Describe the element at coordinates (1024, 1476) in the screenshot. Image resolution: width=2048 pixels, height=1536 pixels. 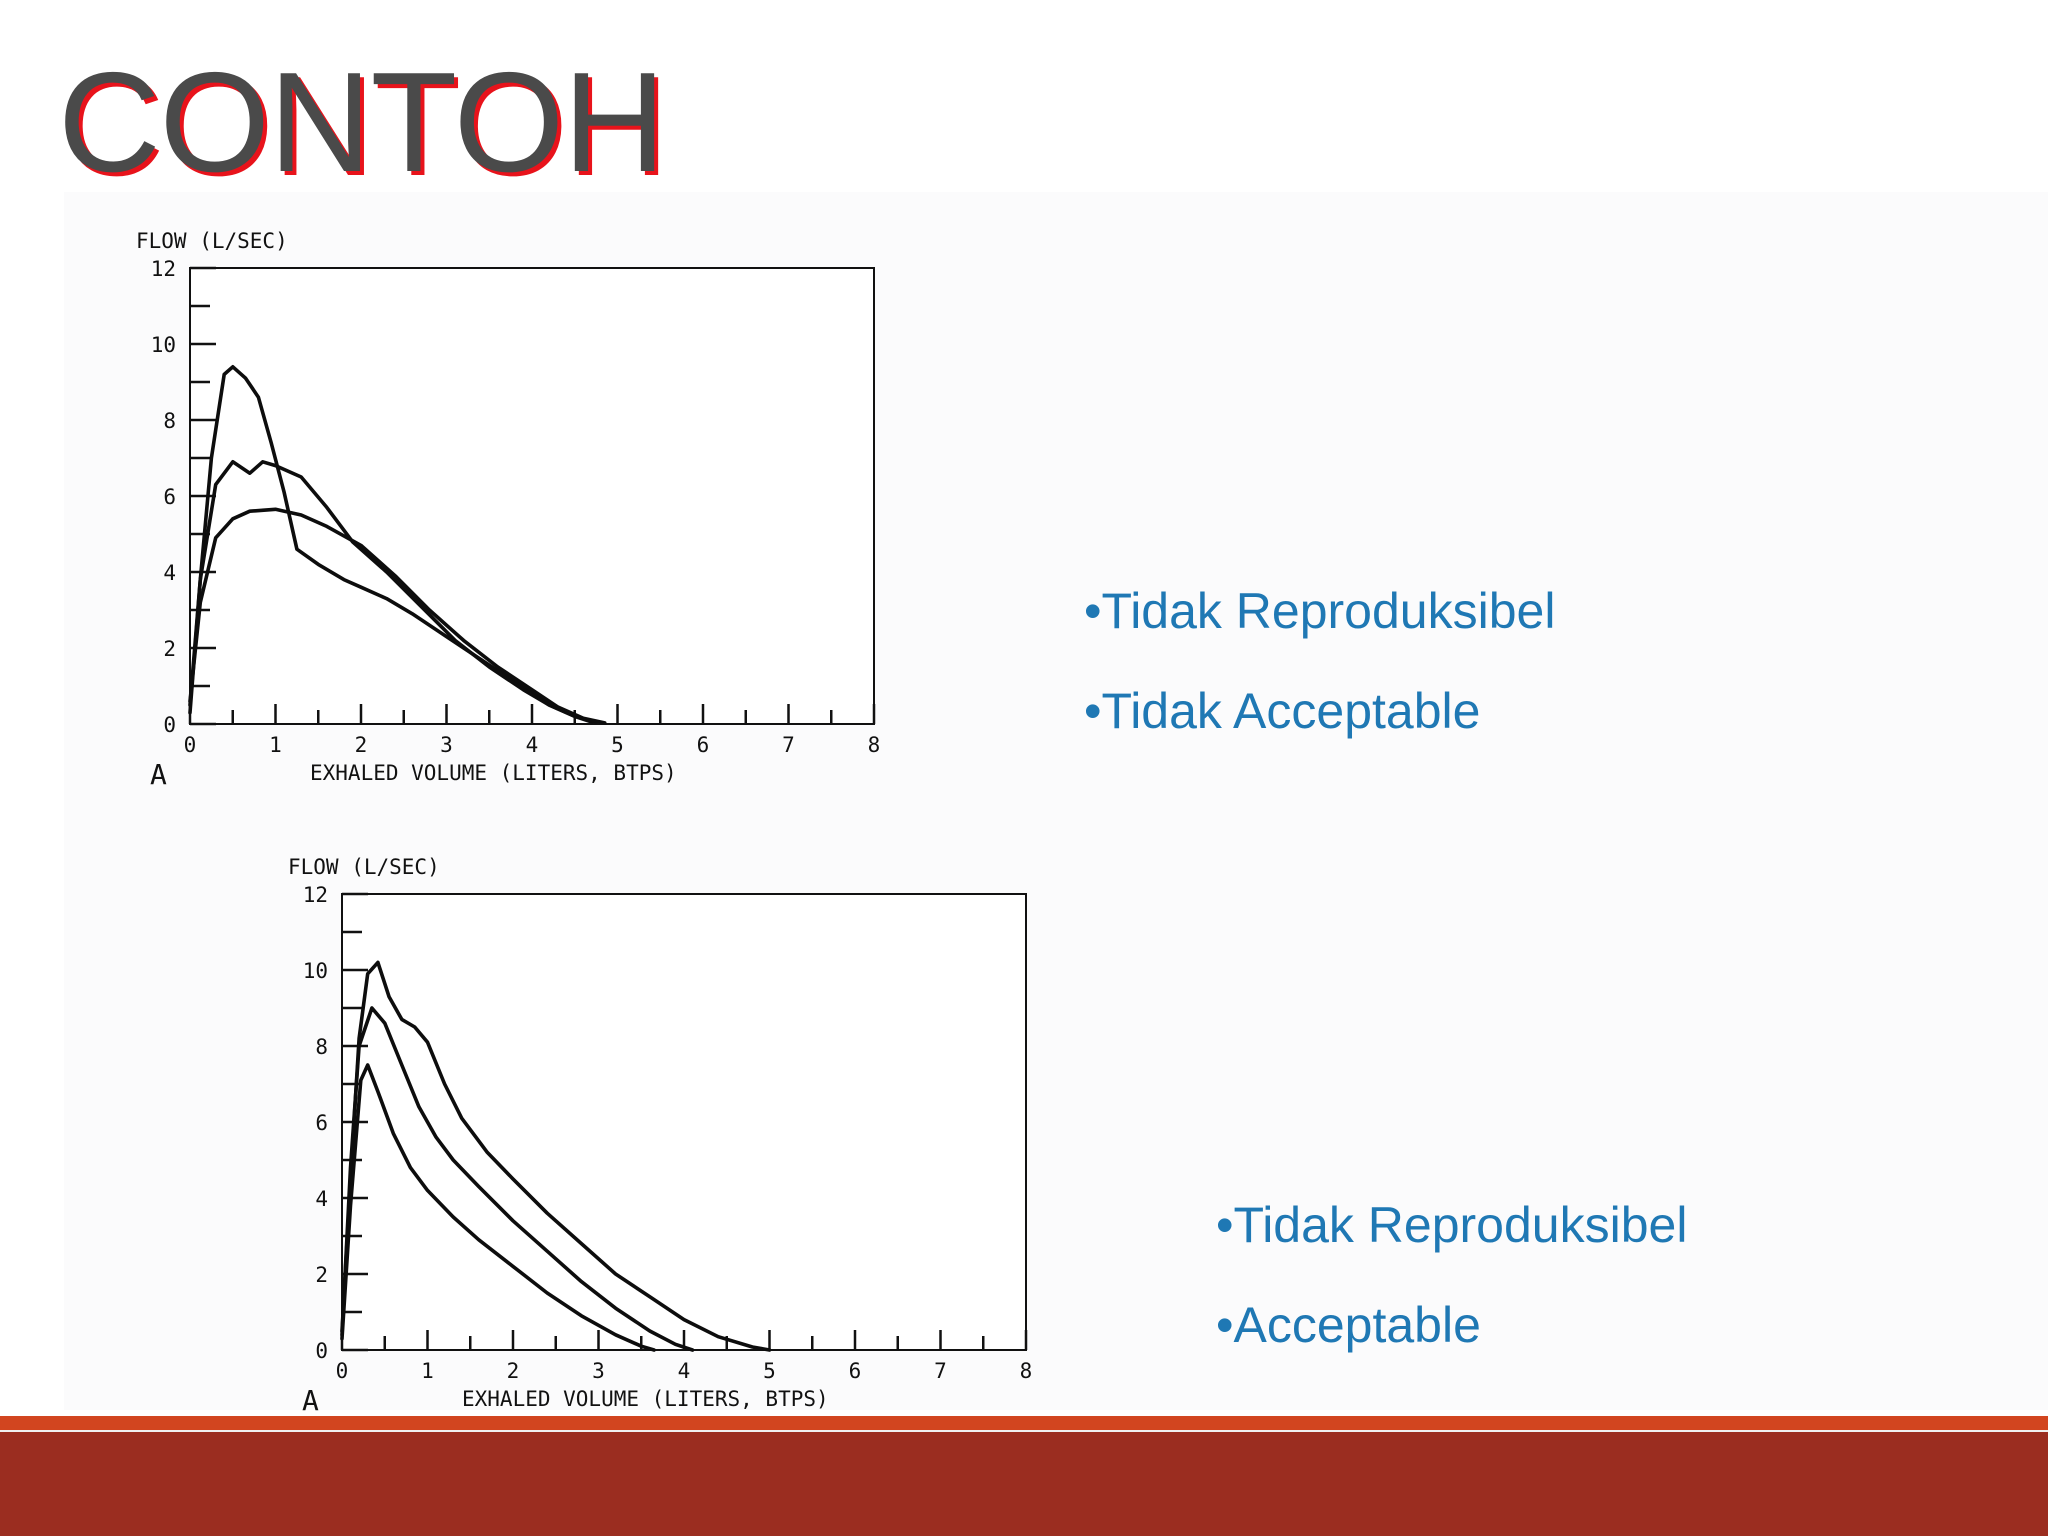
I see `footer-band` at that location.